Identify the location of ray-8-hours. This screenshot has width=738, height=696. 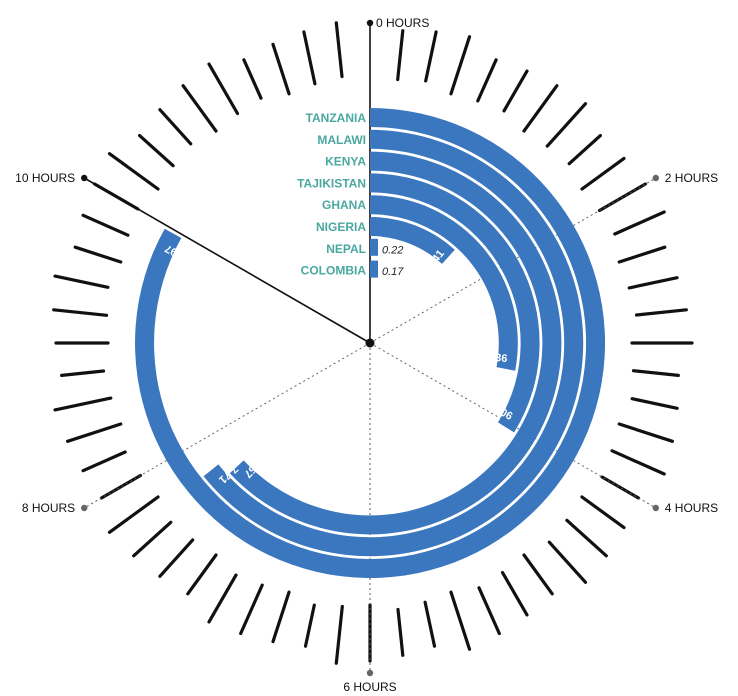
(227, 425).